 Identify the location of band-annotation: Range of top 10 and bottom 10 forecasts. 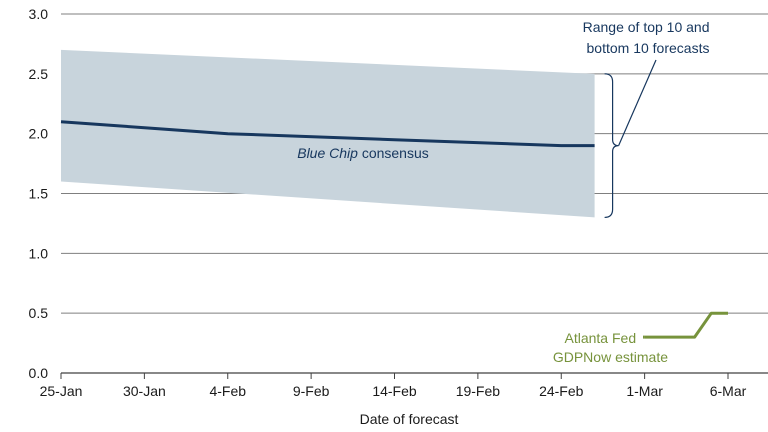
(648, 119).